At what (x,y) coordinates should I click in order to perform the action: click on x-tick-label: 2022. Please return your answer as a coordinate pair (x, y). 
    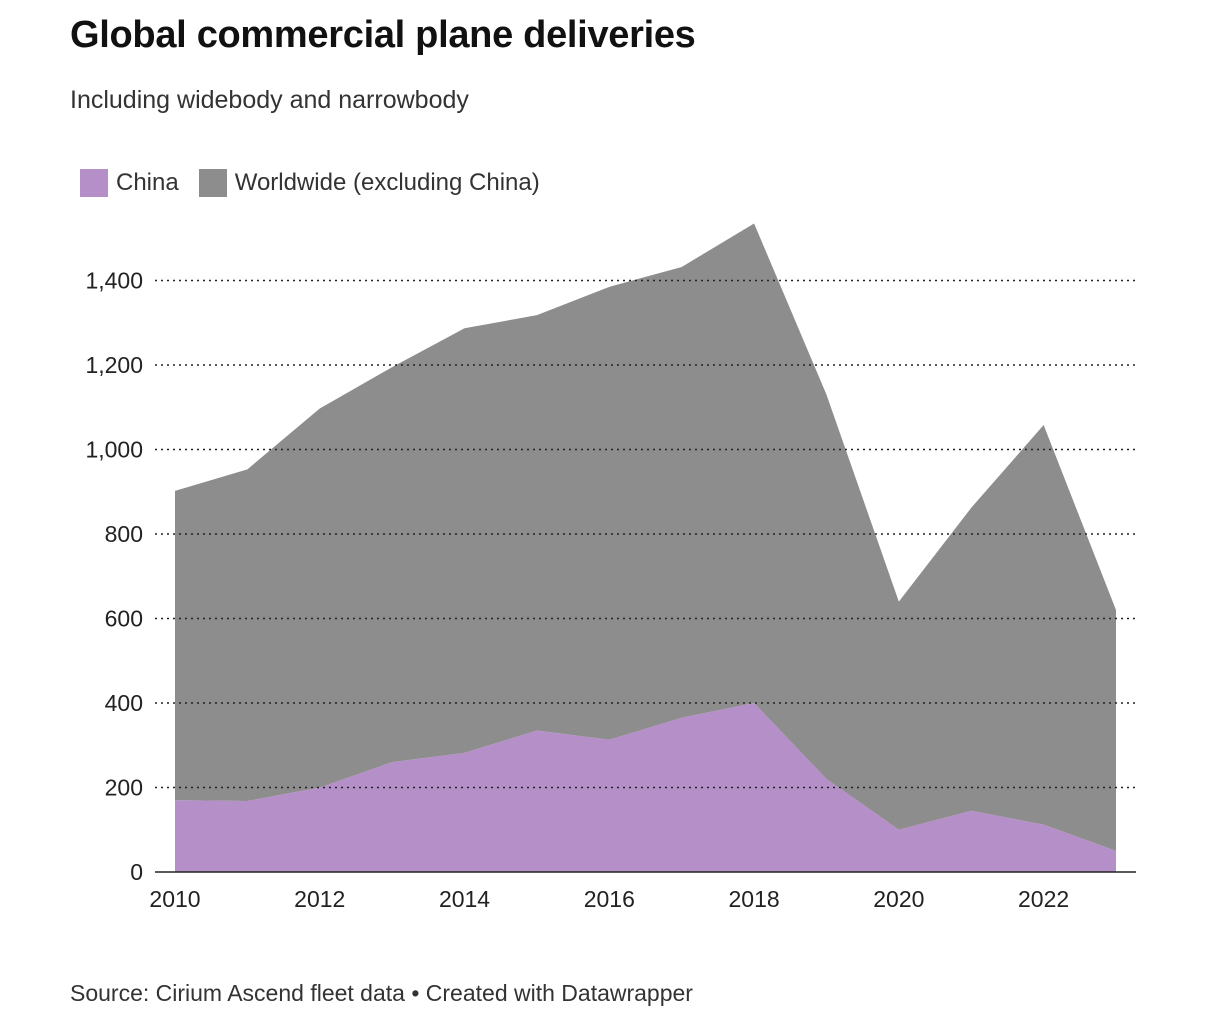
    Looking at the image, I should click on (1043, 899).